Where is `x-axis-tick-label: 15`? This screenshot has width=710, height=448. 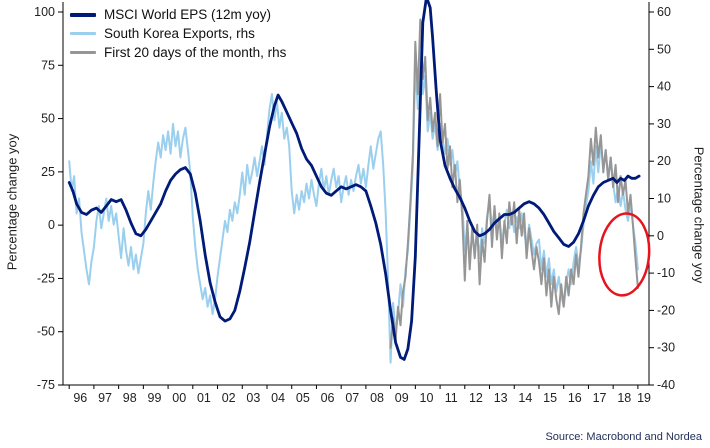 x-axis-tick-label: 15 is located at coordinates (550, 398).